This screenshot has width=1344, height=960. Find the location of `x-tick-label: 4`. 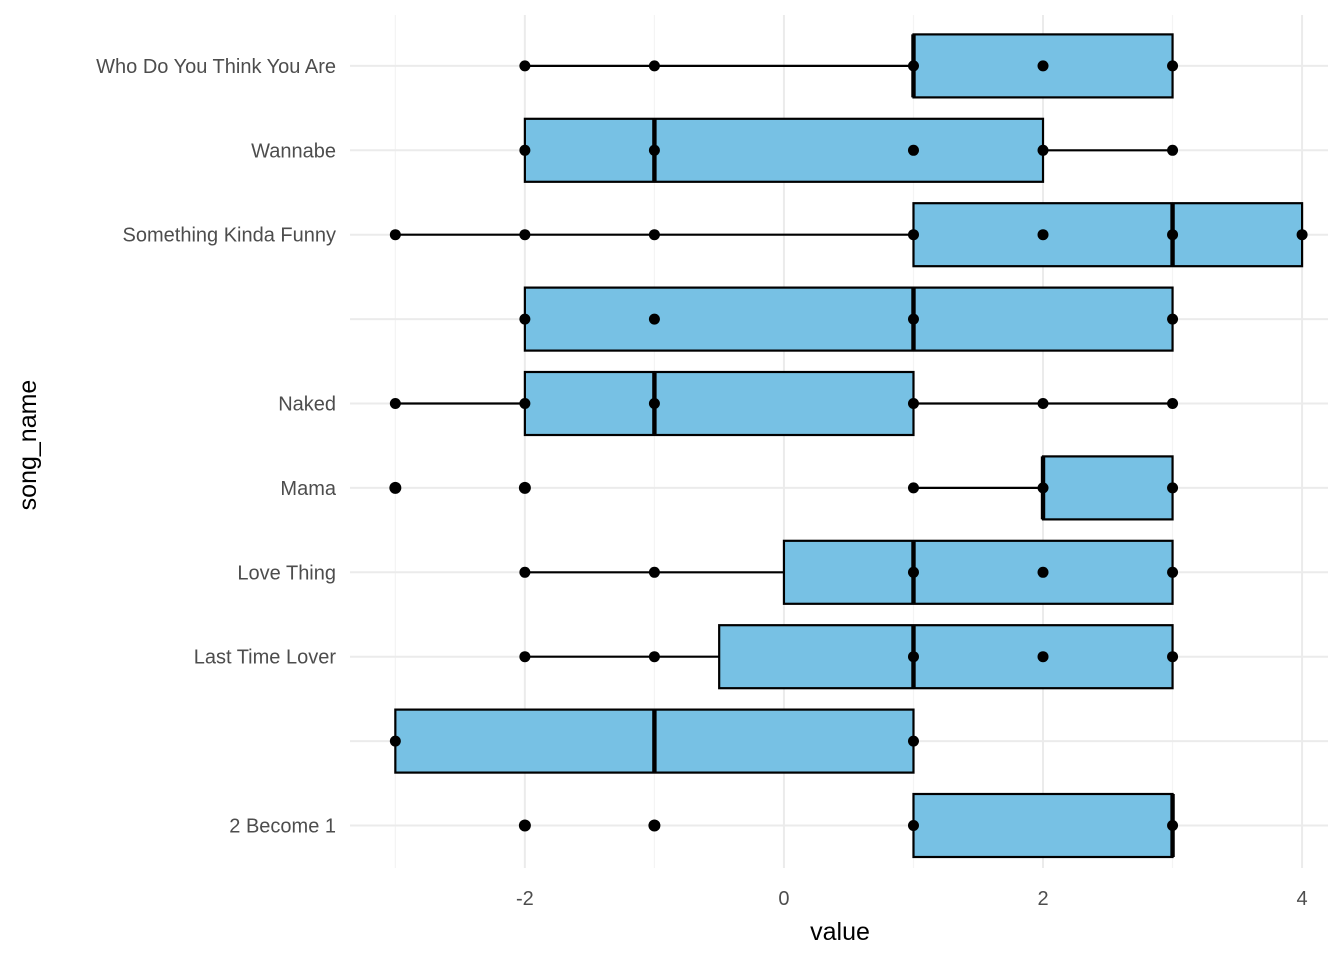

x-tick-label: 4 is located at coordinates (1302, 899).